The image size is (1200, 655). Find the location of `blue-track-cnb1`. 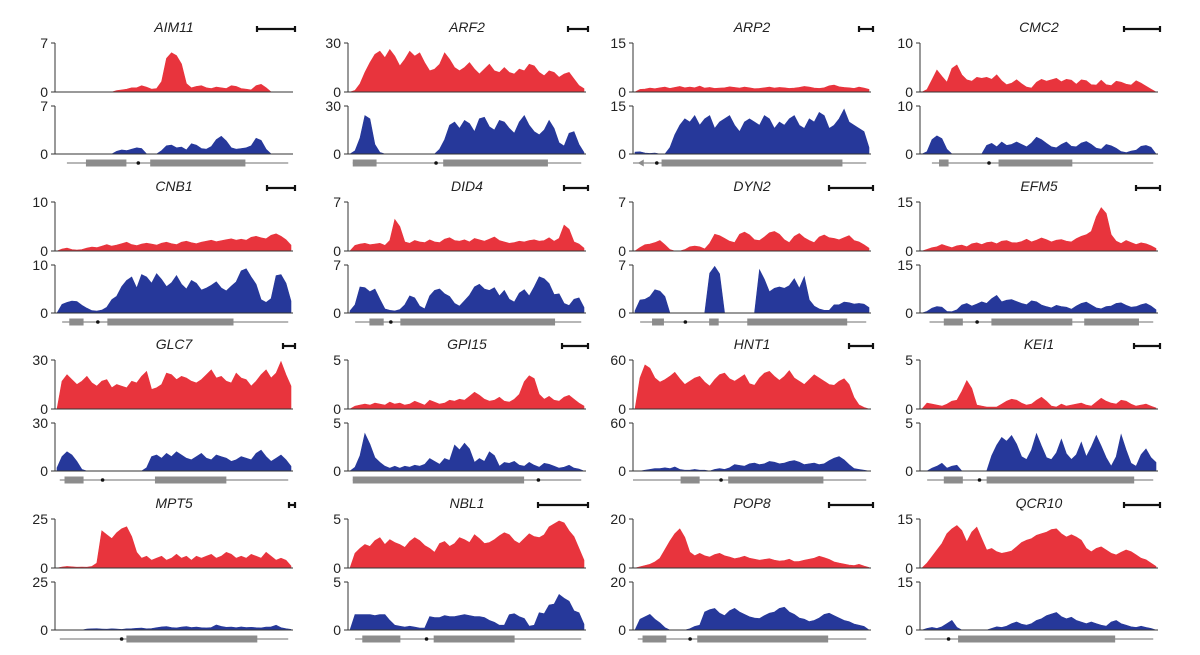

blue-track-cnb1 is located at coordinates (174, 291).